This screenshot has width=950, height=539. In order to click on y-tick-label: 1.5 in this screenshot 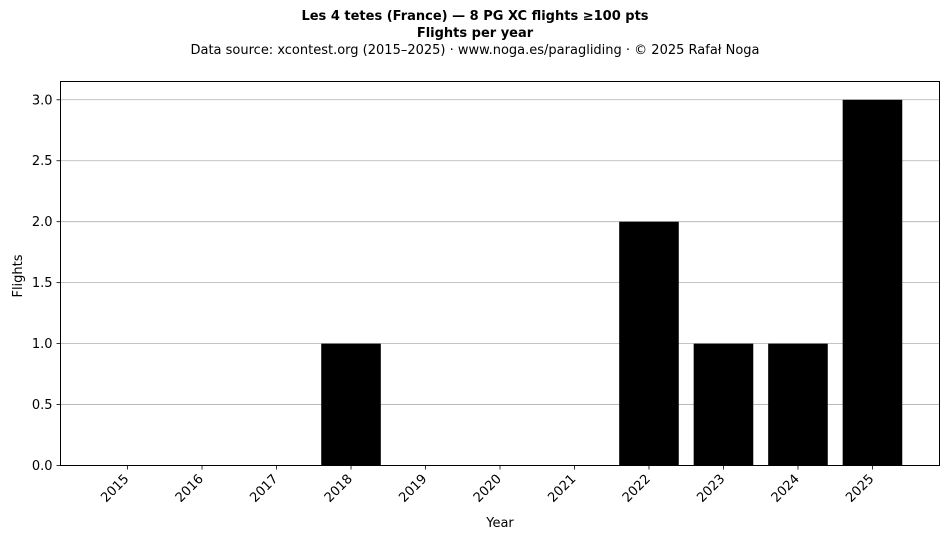, I will do `click(42, 283)`.